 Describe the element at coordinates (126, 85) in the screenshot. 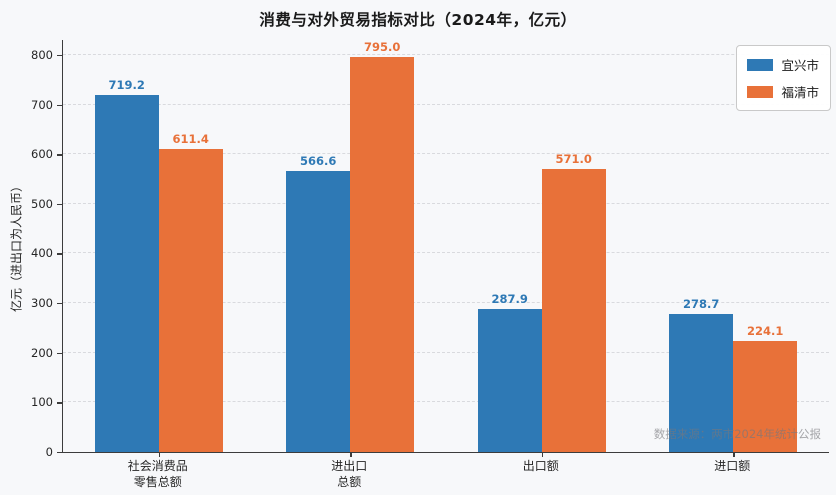

I see `bar-value-label: 719.2` at that location.